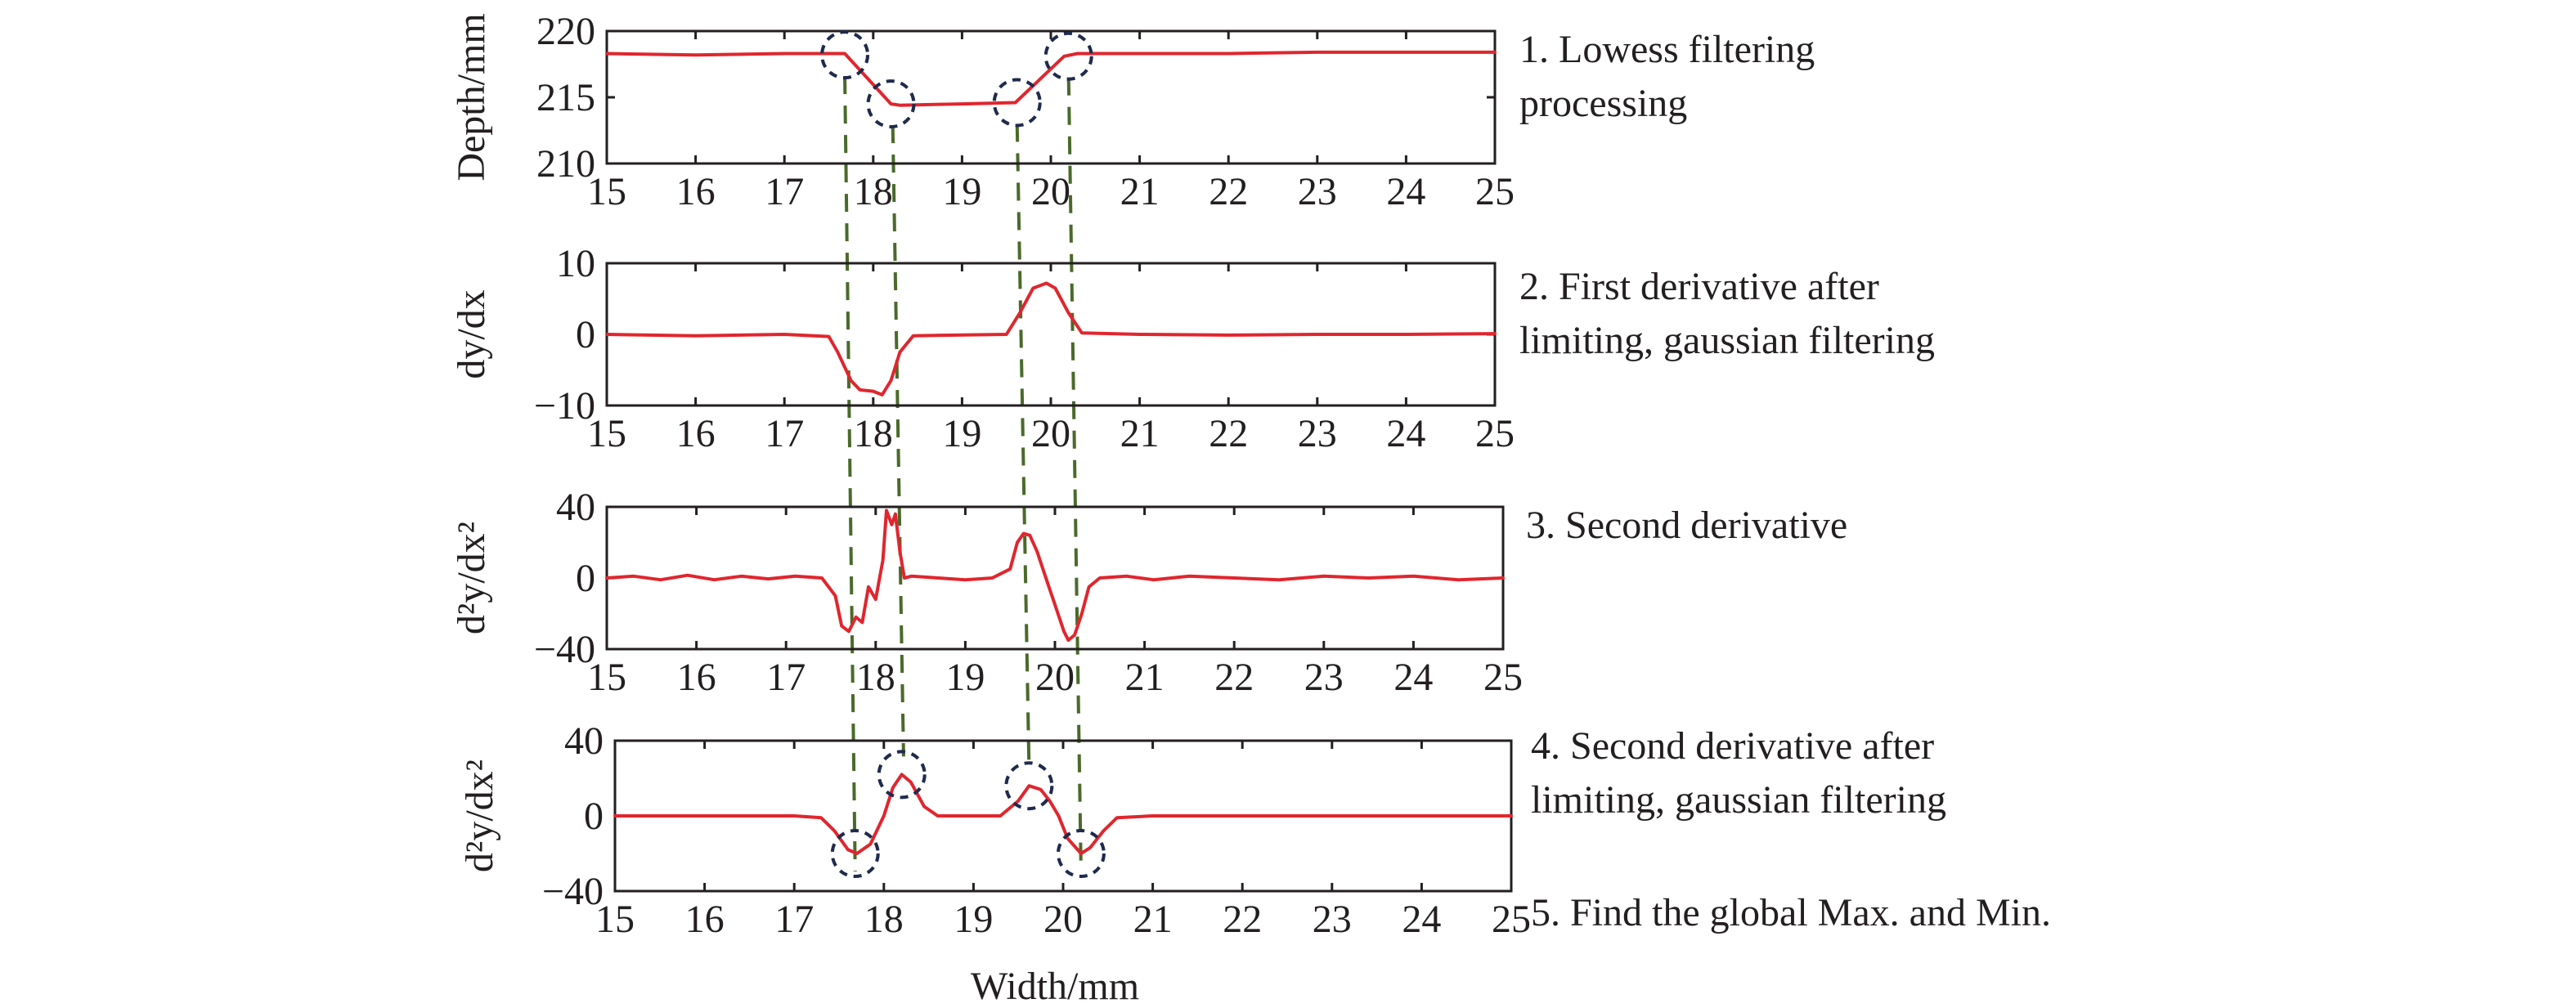  Describe the element at coordinates (1055, 986) in the screenshot. I see `x-axis-label: Width/mm` at that location.